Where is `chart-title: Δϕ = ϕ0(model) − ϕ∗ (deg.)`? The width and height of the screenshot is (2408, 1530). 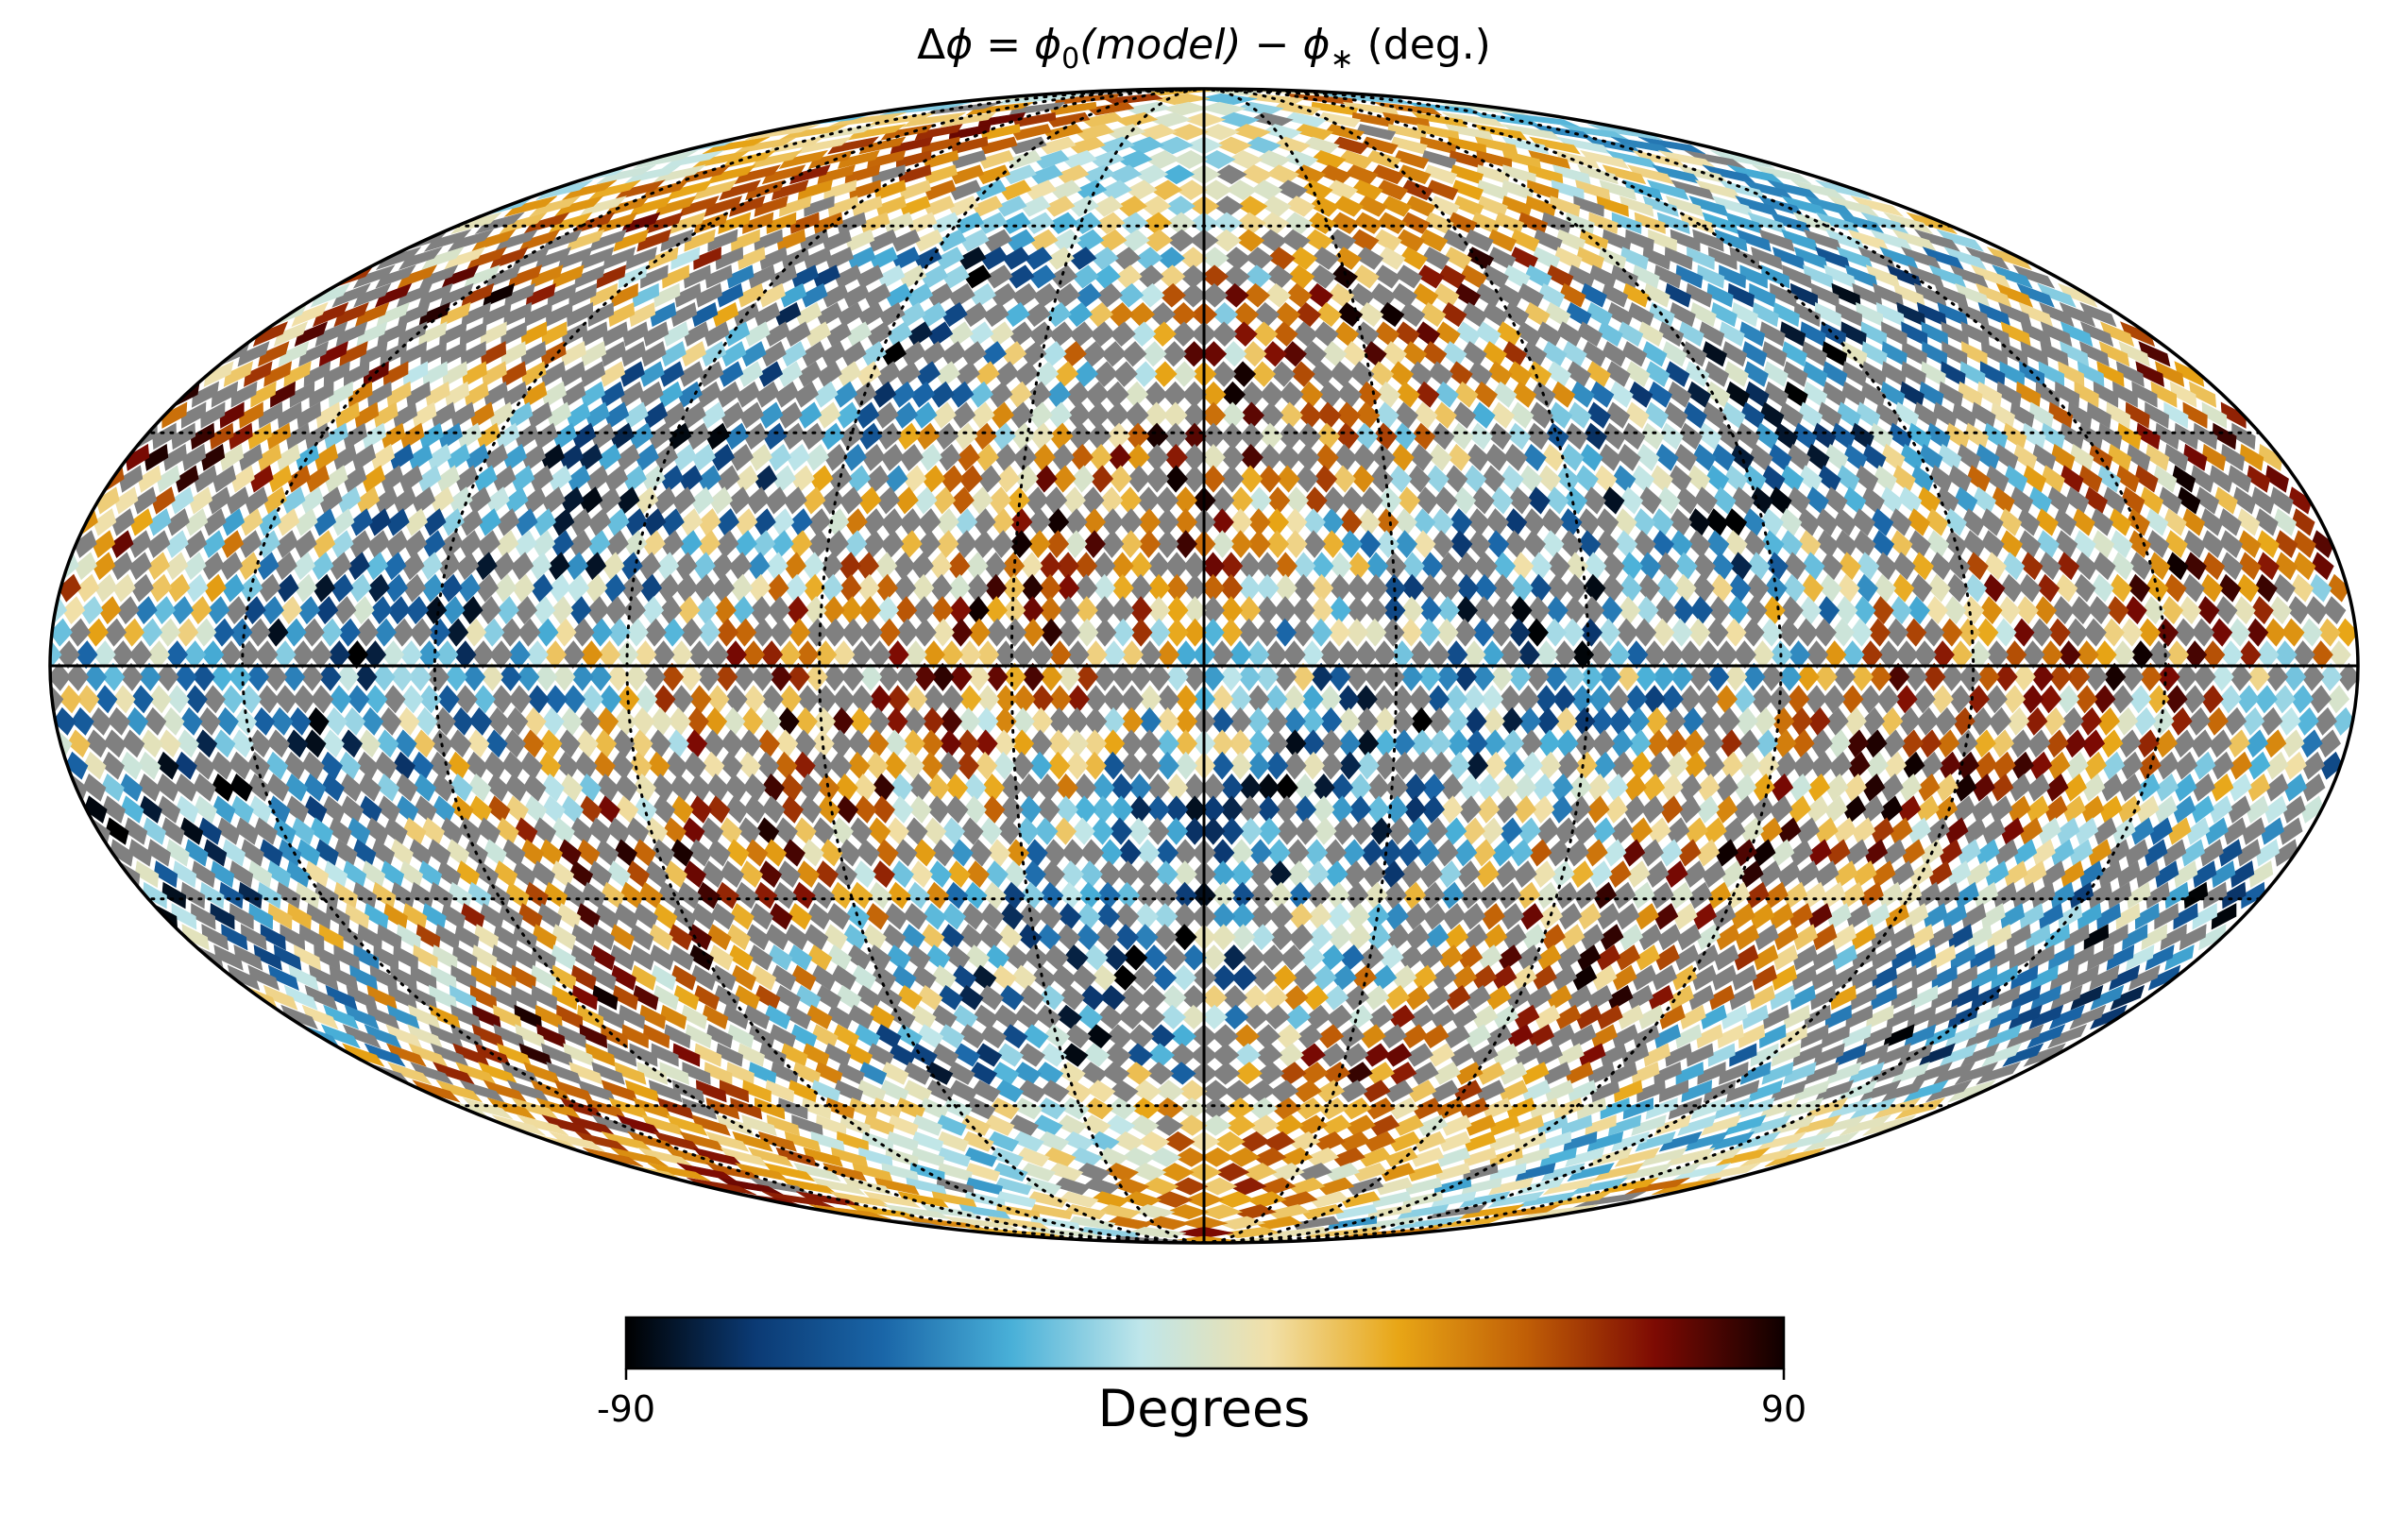
chart-title: Δϕ = ϕ0(model) − ϕ∗ (deg.) is located at coordinates (1204, 48).